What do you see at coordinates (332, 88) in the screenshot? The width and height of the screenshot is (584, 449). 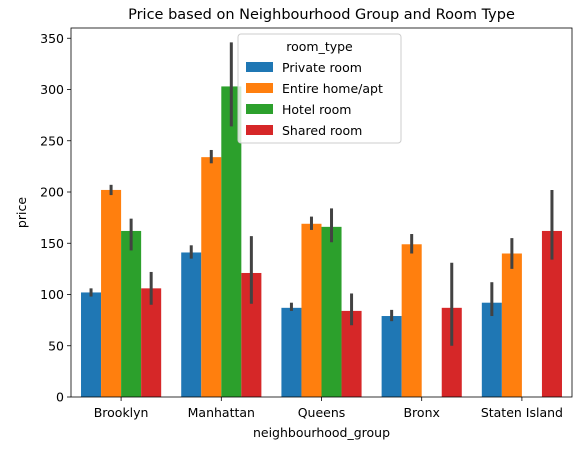 I see `legend-entry: Entire home/apt` at bounding box center [332, 88].